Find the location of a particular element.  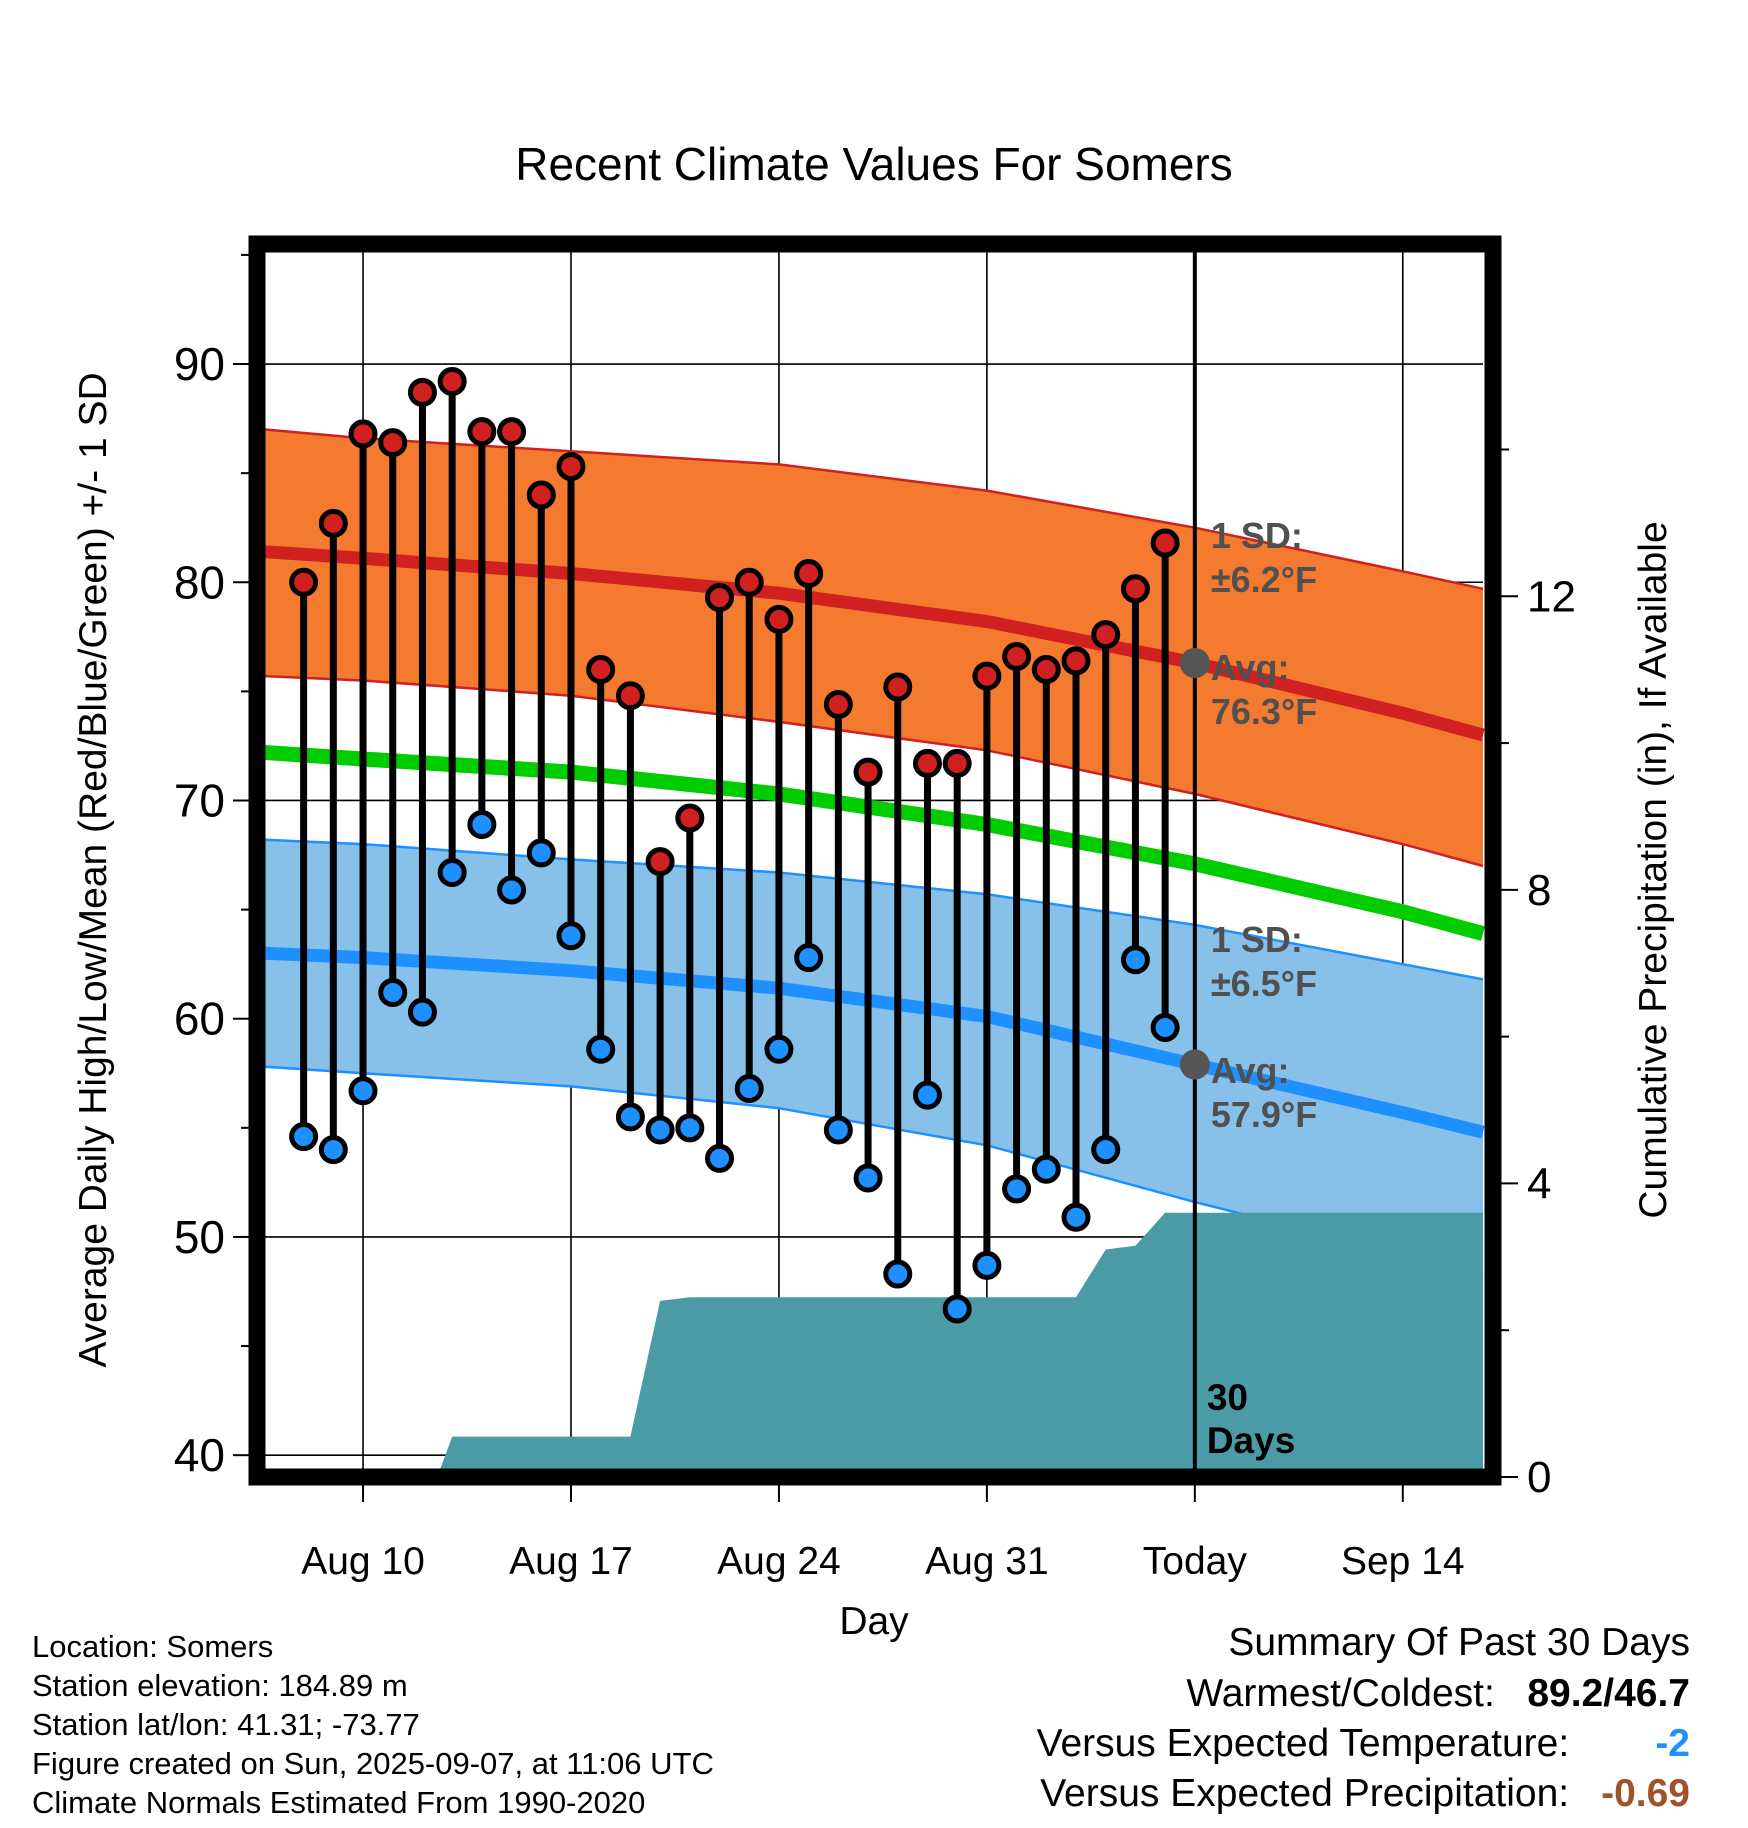

high-sd-value: ±6.2°F is located at coordinates (1264, 579).